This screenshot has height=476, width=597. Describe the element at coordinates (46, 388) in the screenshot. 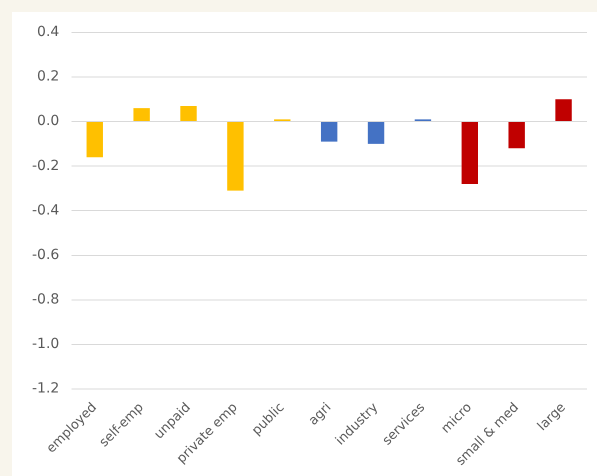

I see `y-tick-label: -1.2` at that location.